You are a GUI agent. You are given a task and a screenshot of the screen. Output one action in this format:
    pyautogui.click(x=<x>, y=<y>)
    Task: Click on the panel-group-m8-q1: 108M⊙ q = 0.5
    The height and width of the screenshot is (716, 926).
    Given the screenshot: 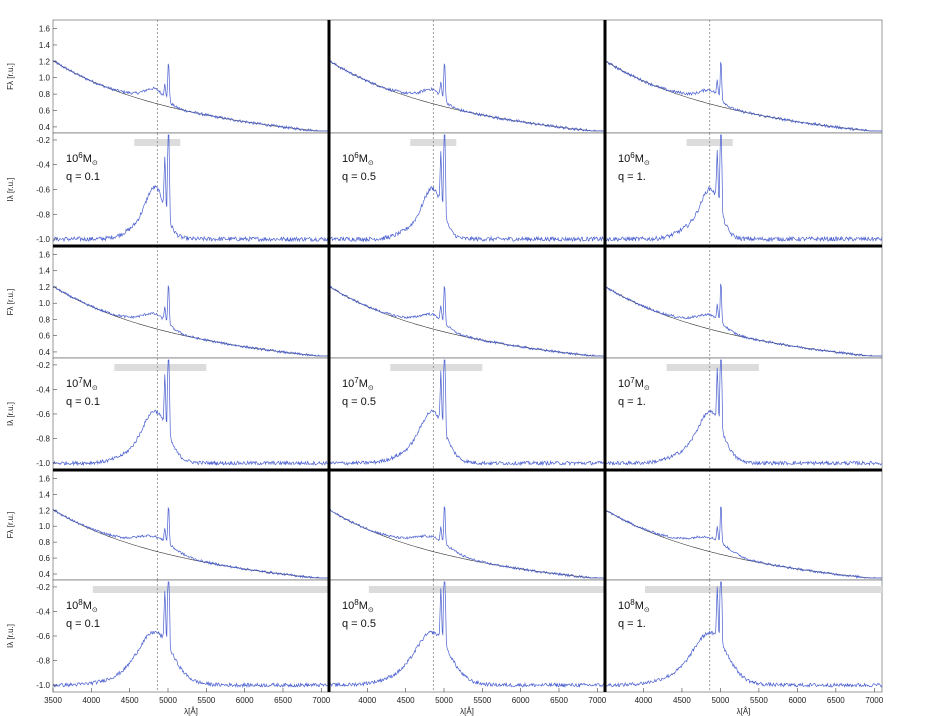 What is the action you would take?
    pyautogui.click(x=467, y=581)
    